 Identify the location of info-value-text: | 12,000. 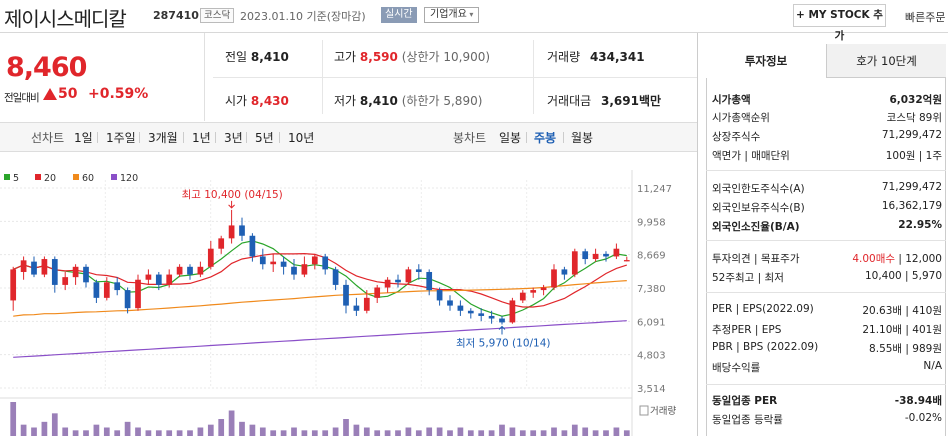
(920, 259).